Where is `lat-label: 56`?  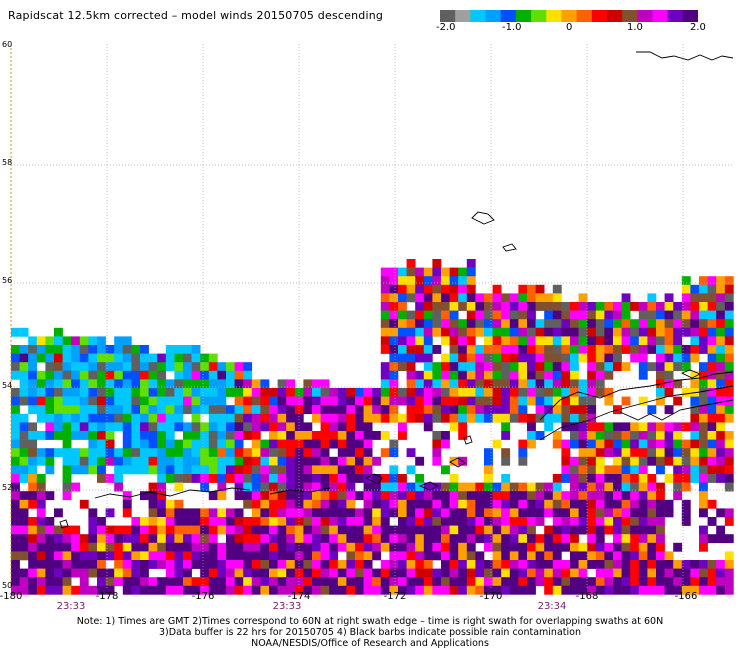 lat-label: 56 is located at coordinates (7, 280).